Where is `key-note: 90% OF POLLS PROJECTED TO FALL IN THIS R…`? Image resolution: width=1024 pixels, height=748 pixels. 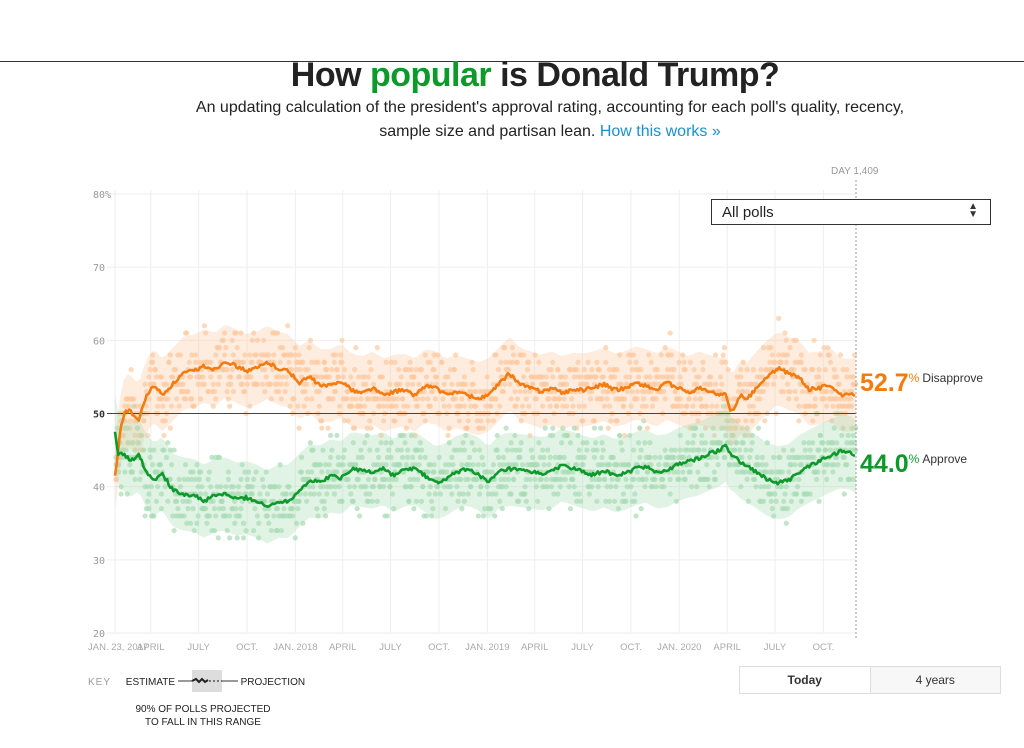 key-note: 90% OF POLLS PROJECTED TO FALL IN THIS R… is located at coordinates (203, 716).